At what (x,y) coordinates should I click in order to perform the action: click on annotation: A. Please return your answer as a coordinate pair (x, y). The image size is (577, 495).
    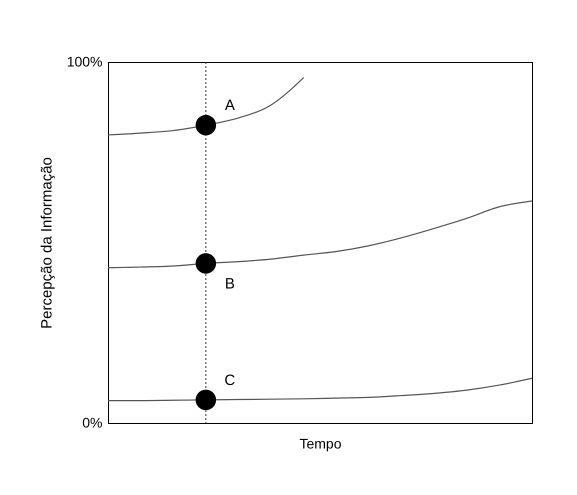
    Looking at the image, I should click on (229, 105).